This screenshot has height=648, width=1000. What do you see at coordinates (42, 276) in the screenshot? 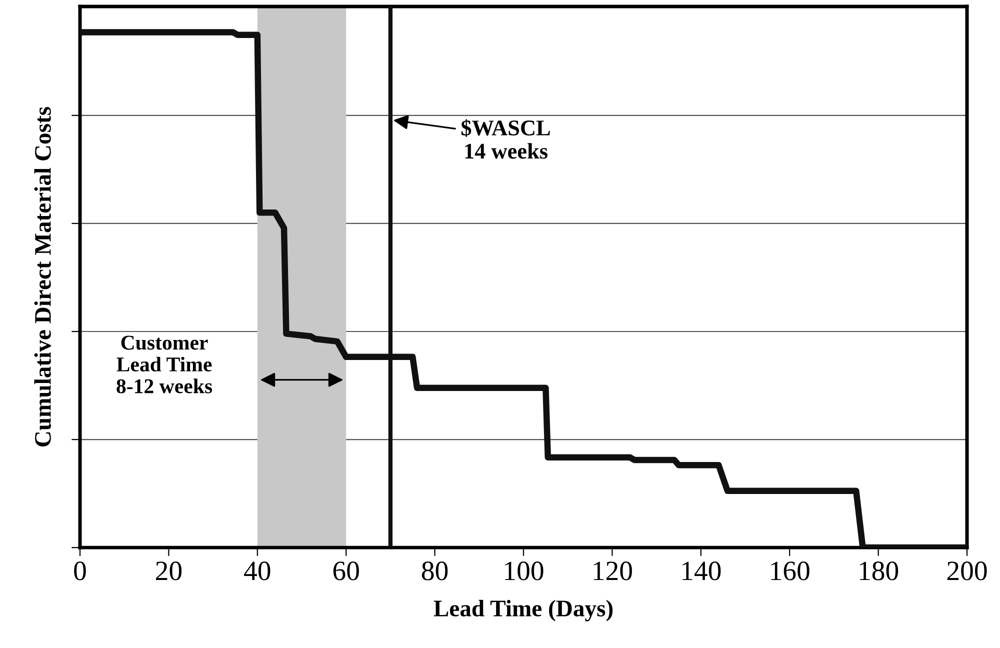
I see `y-axis-title: Cumulative Direct Material Costs` at bounding box center [42, 276].